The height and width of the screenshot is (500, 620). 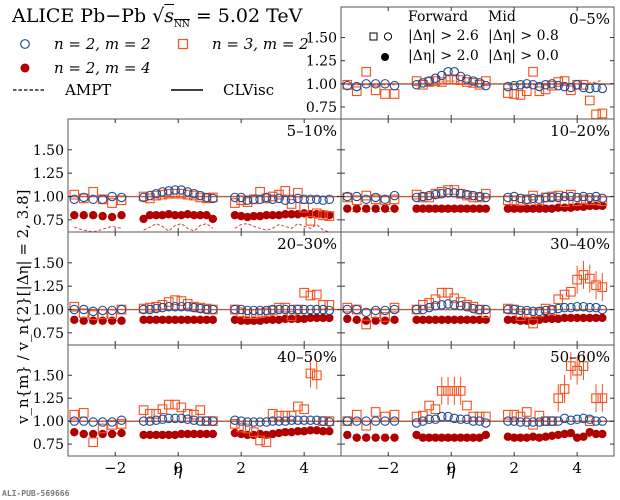 What do you see at coordinates (178, 227) in the screenshot?
I see `ampt-line` at bounding box center [178, 227].